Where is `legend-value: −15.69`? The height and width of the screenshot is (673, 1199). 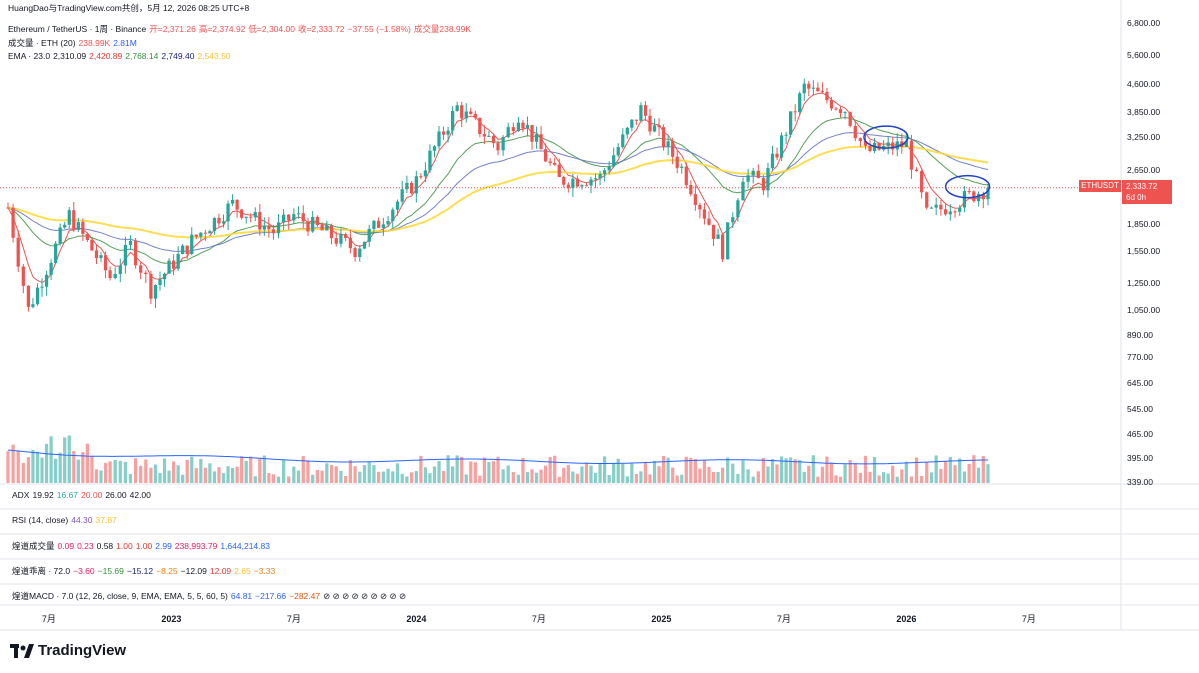 legend-value: −15.69 is located at coordinates (110, 571).